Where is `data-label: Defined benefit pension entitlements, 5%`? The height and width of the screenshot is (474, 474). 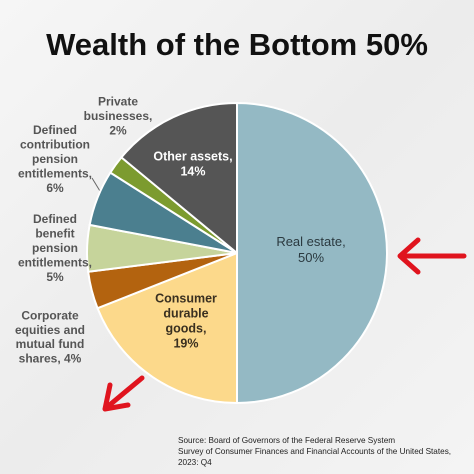 data-label: Defined benefit pension entitlements, 5% is located at coordinates (55, 248).